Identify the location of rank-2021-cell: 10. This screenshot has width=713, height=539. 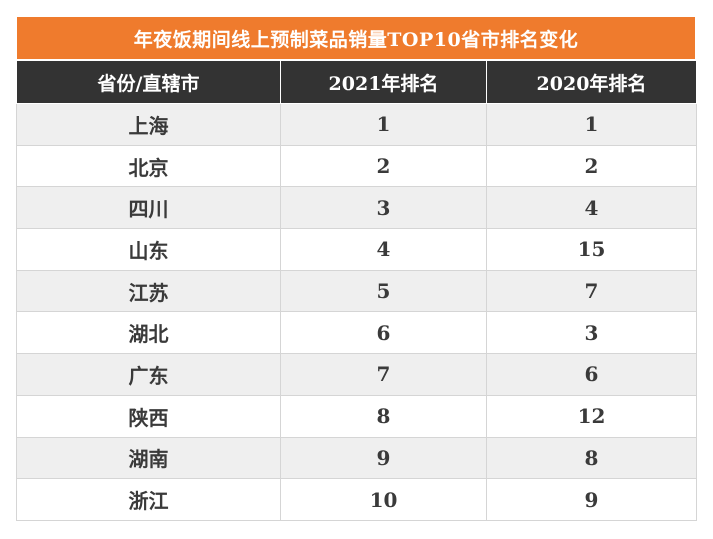
(383, 499).